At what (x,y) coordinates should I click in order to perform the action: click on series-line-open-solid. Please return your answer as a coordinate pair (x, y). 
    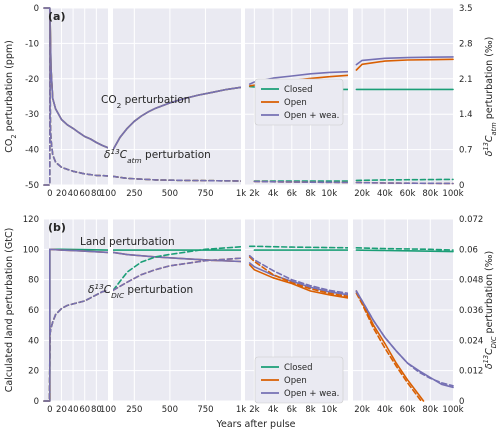
    Looking at the image, I should click on (390, 346).